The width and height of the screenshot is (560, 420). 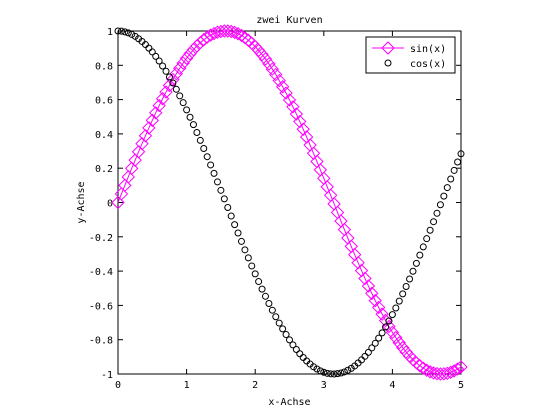 What do you see at coordinates (110, 204) in the screenshot?
I see `y-tick-label: 0` at bounding box center [110, 204].